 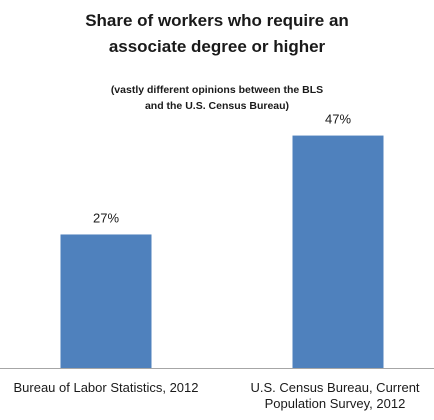 I want to click on category-label-bls-2012: Bureau of Labor Statistics, 2012, so click(x=106, y=388).